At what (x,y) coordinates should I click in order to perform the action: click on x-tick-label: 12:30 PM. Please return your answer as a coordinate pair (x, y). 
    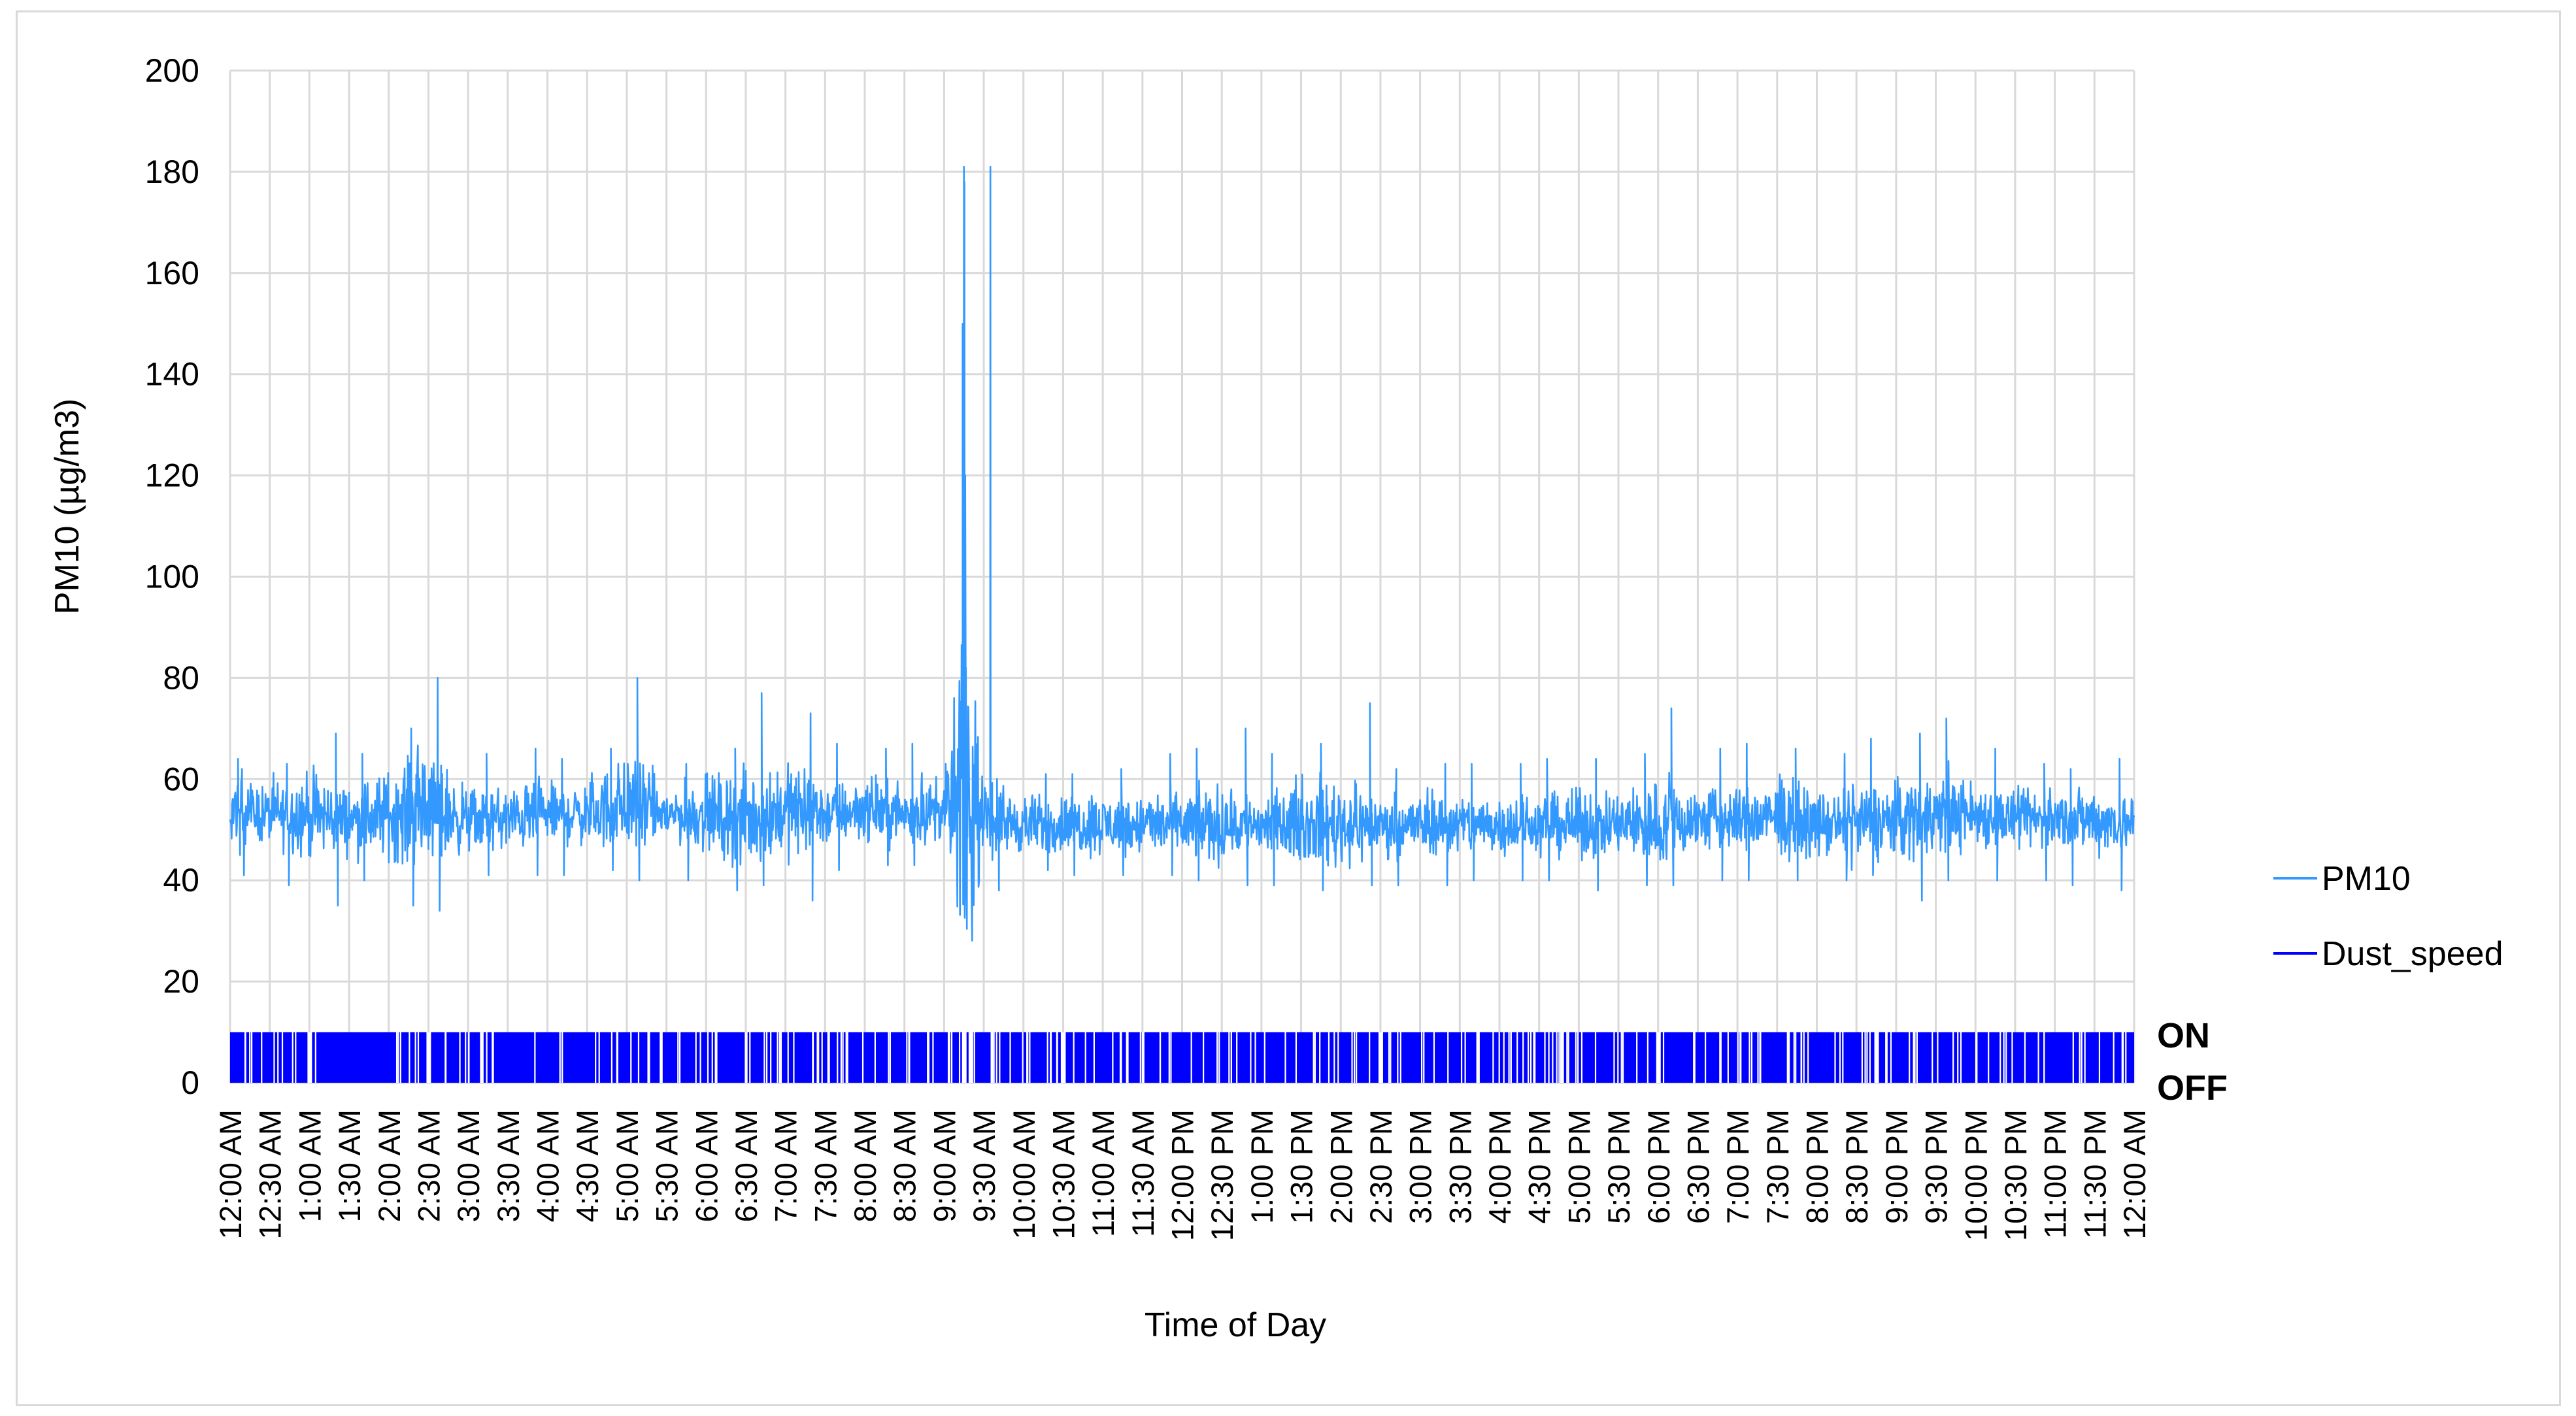
    Looking at the image, I should click on (1222, 1175).